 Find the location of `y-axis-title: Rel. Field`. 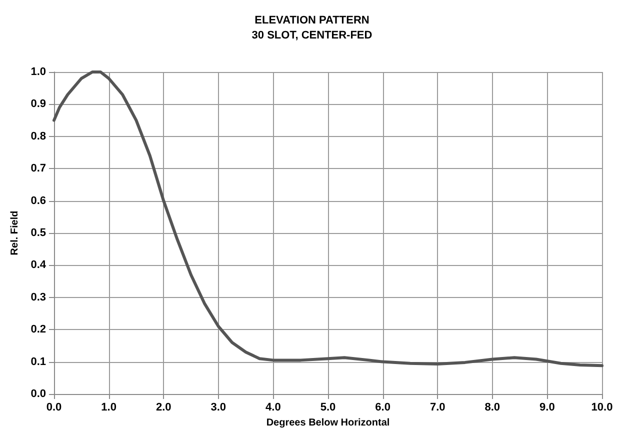

y-axis-title: Rel. Field is located at coordinates (14, 233).